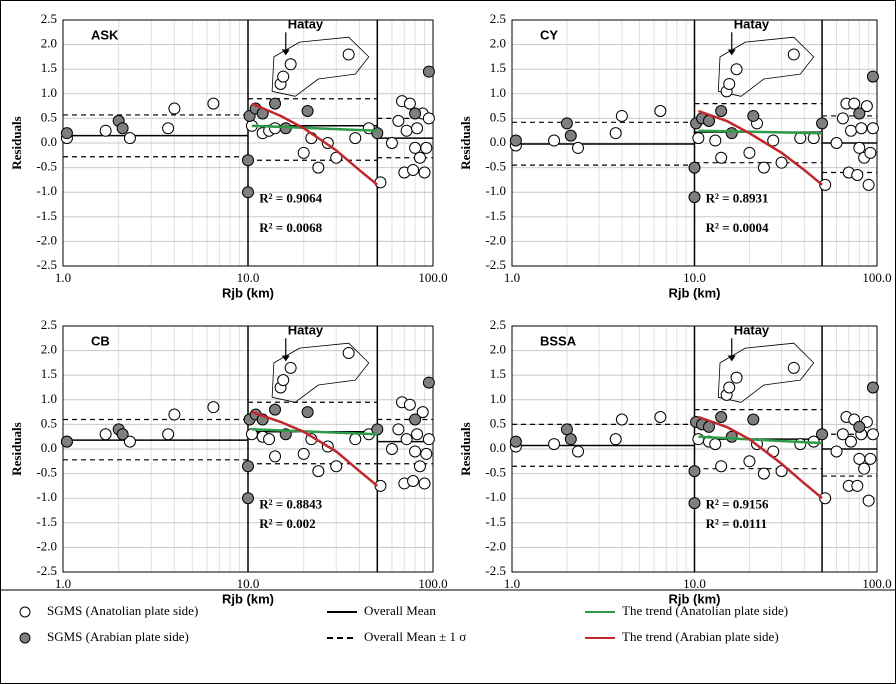 This screenshot has height=684, width=896. What do you see at coordinates (25, 638) in the screenshot?
I see `legend-symbol` at bounding box center [25, 638].